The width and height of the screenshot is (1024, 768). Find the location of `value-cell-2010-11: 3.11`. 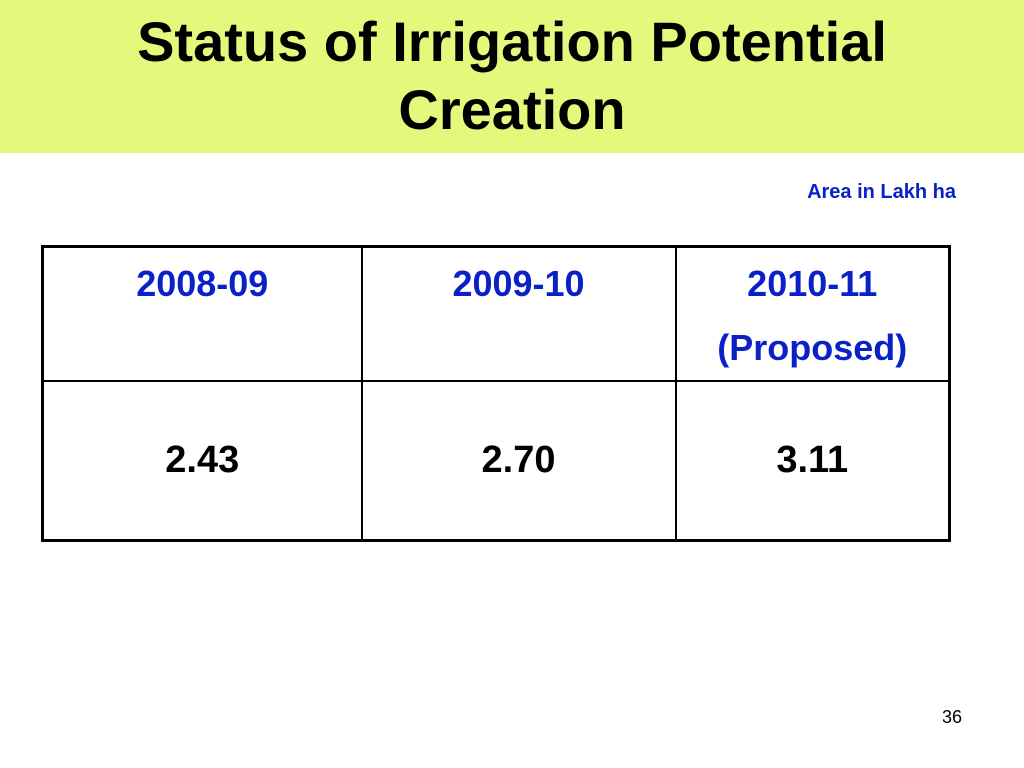

value-cell-2010-11: 3.11 is located at coordinates (812, 460).